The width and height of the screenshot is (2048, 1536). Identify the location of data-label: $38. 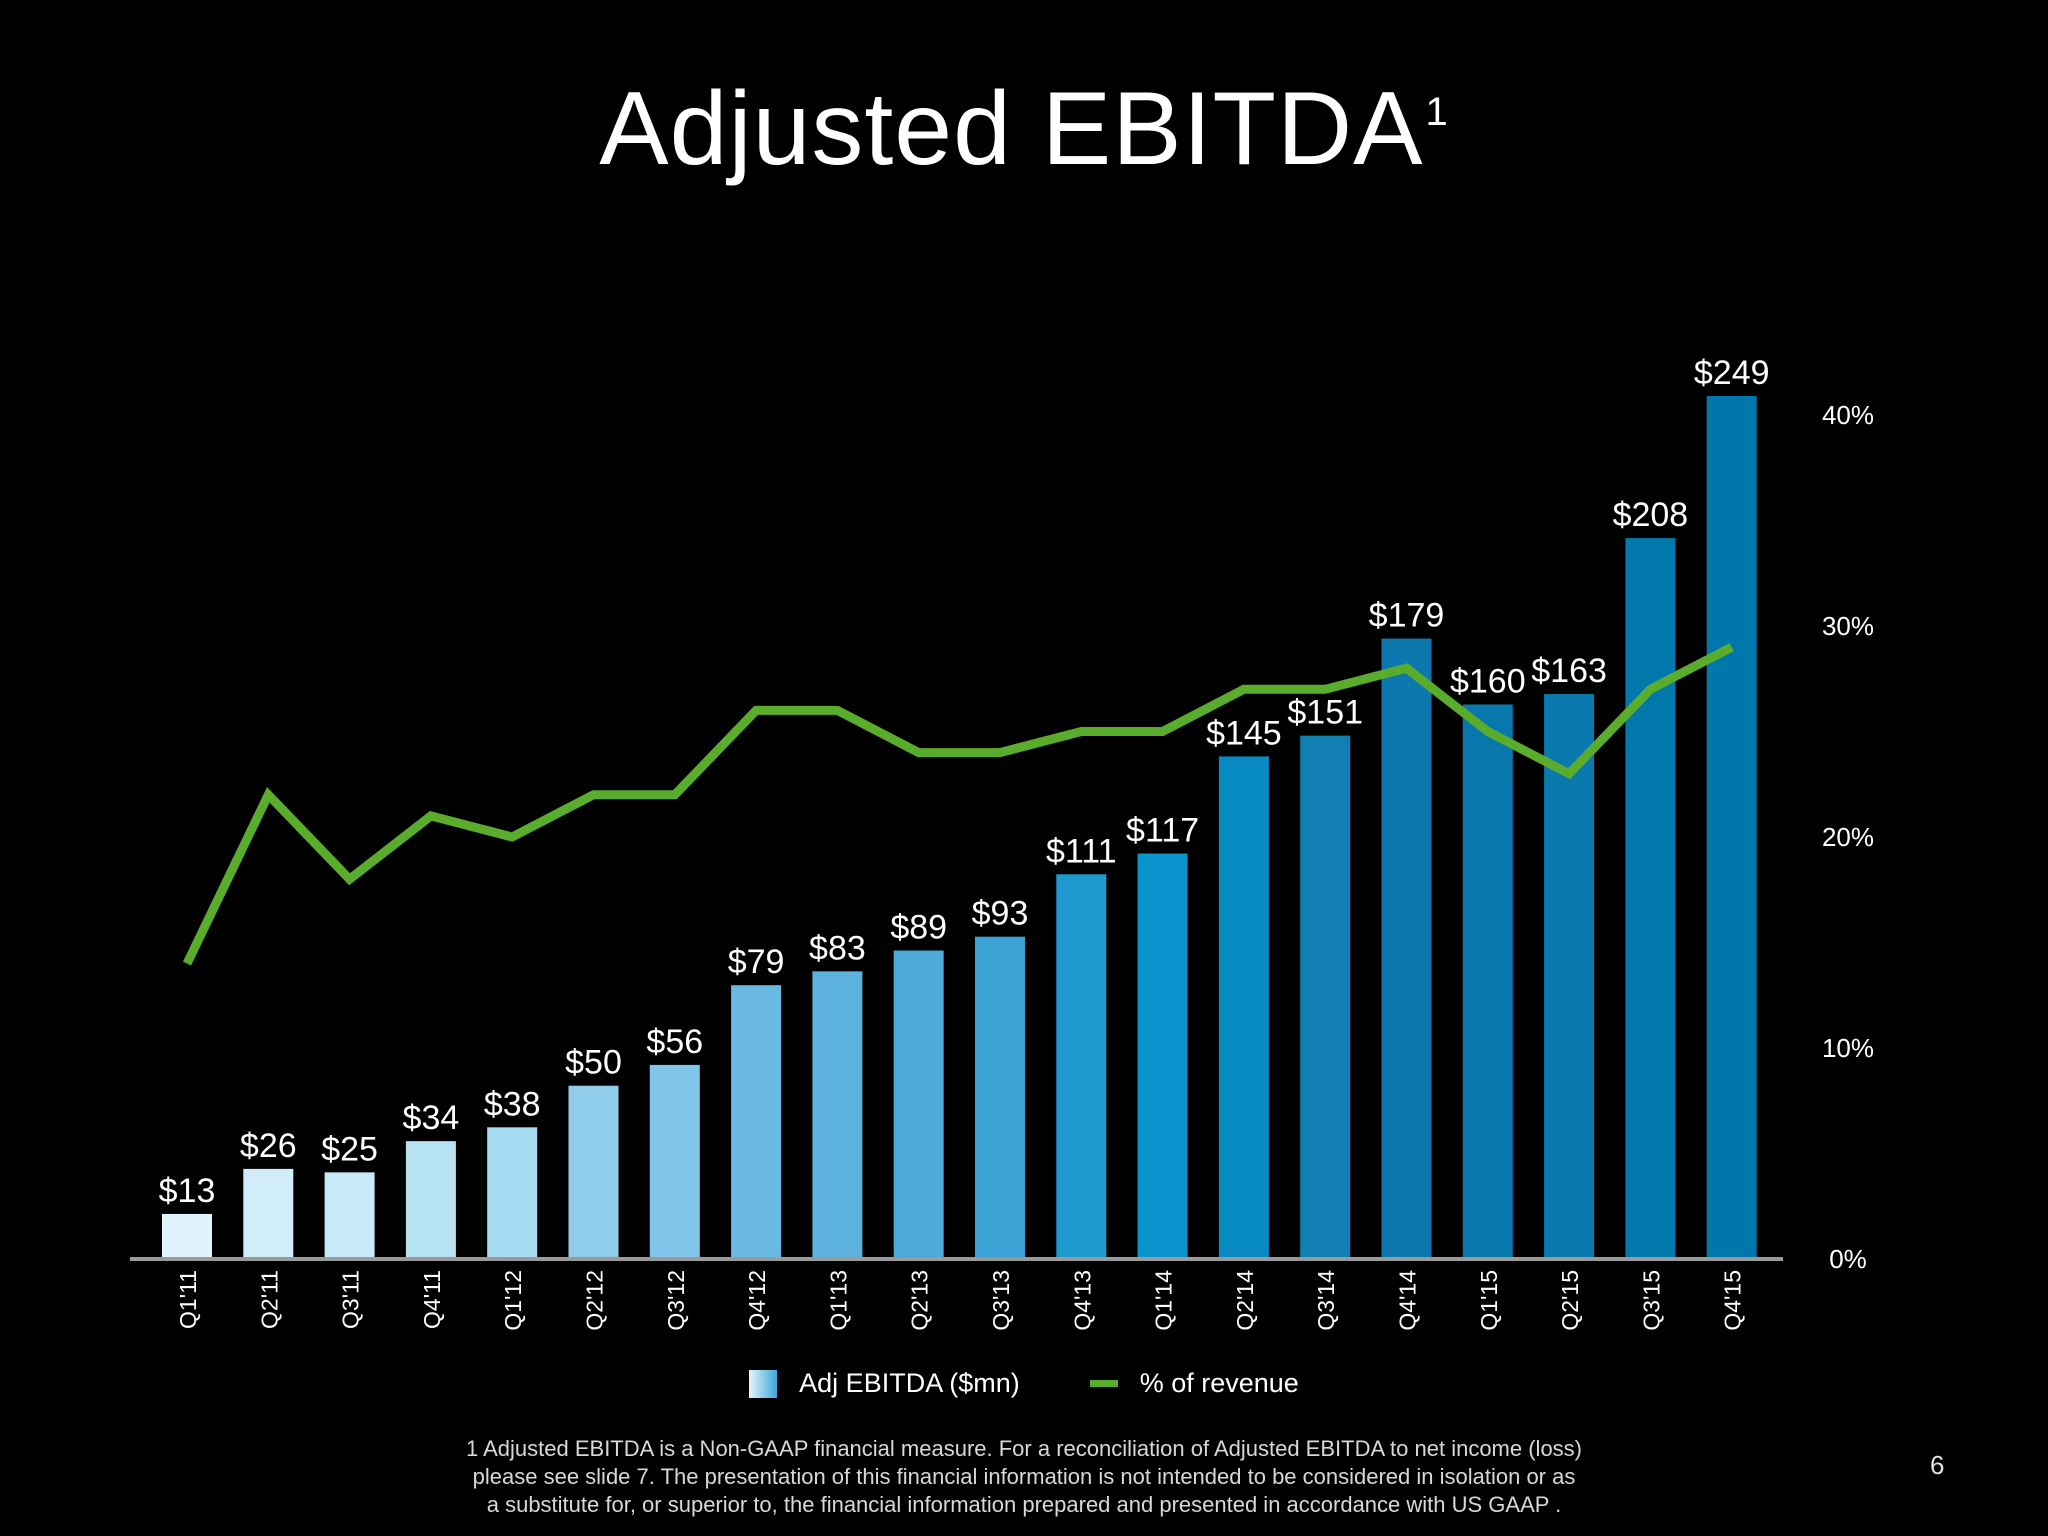
(512, 1104).